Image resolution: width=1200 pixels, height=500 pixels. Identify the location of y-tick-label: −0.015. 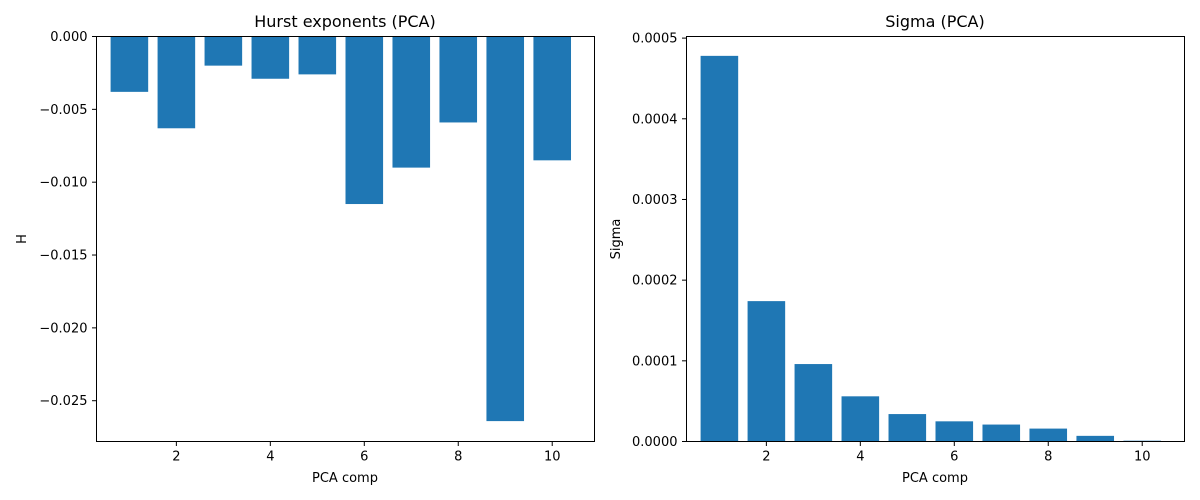
(63, 256).